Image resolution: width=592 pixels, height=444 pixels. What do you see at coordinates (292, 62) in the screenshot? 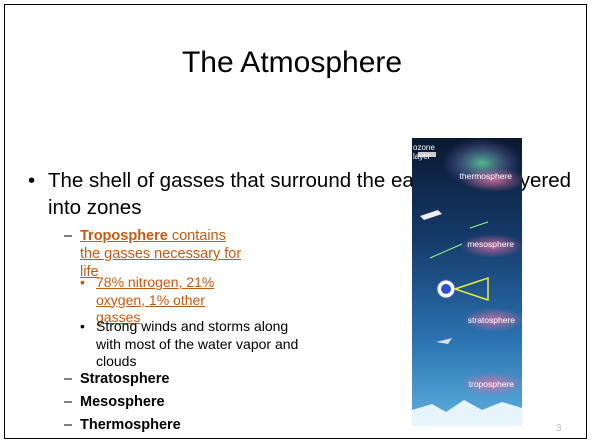
I see `slide-title: The Atmosphere` at bounding box center [292, 62].